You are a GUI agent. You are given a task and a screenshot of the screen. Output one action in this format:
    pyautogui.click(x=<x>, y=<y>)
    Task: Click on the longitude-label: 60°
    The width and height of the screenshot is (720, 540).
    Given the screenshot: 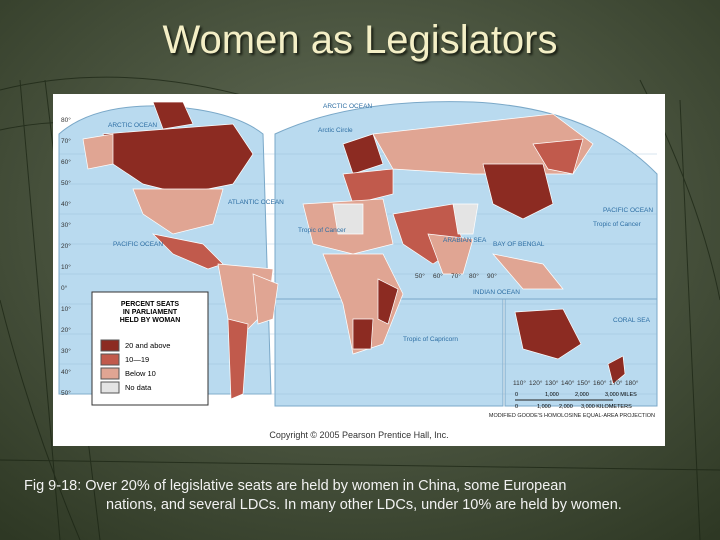 What is the action you would take?
    pyautogui.click(x=438, y=276)
    